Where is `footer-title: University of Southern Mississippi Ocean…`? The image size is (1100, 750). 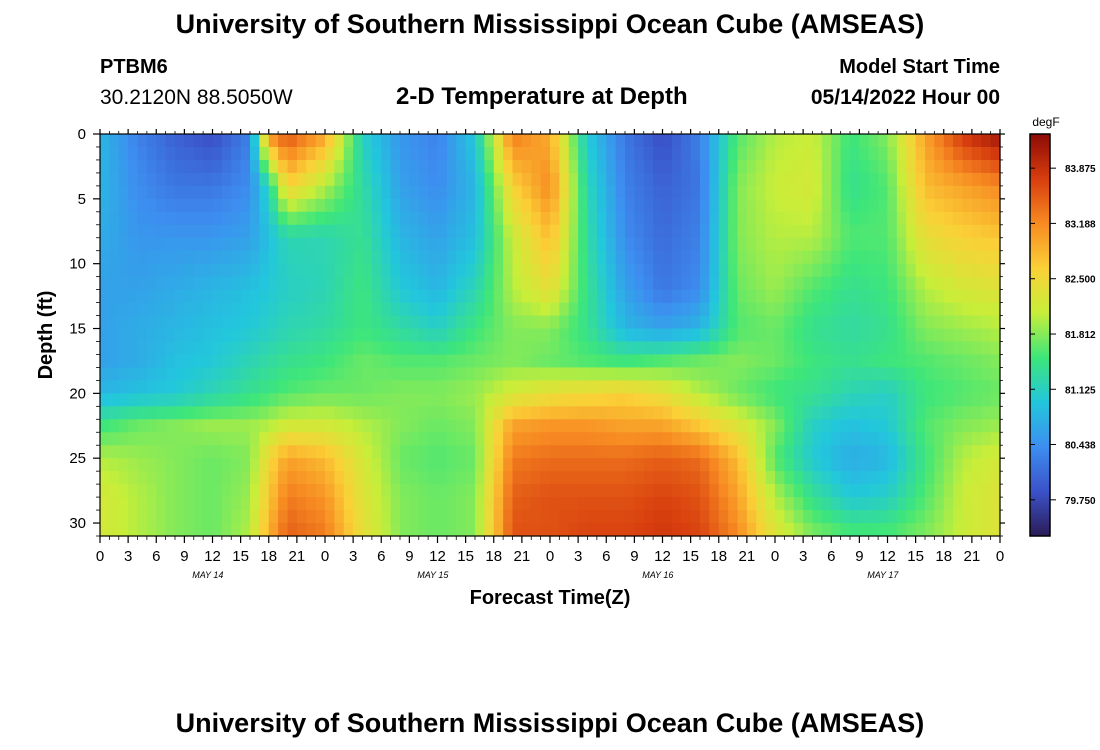
footer-title: University of Southern Mississippi Ocean… is located at coordinates (550, 723).